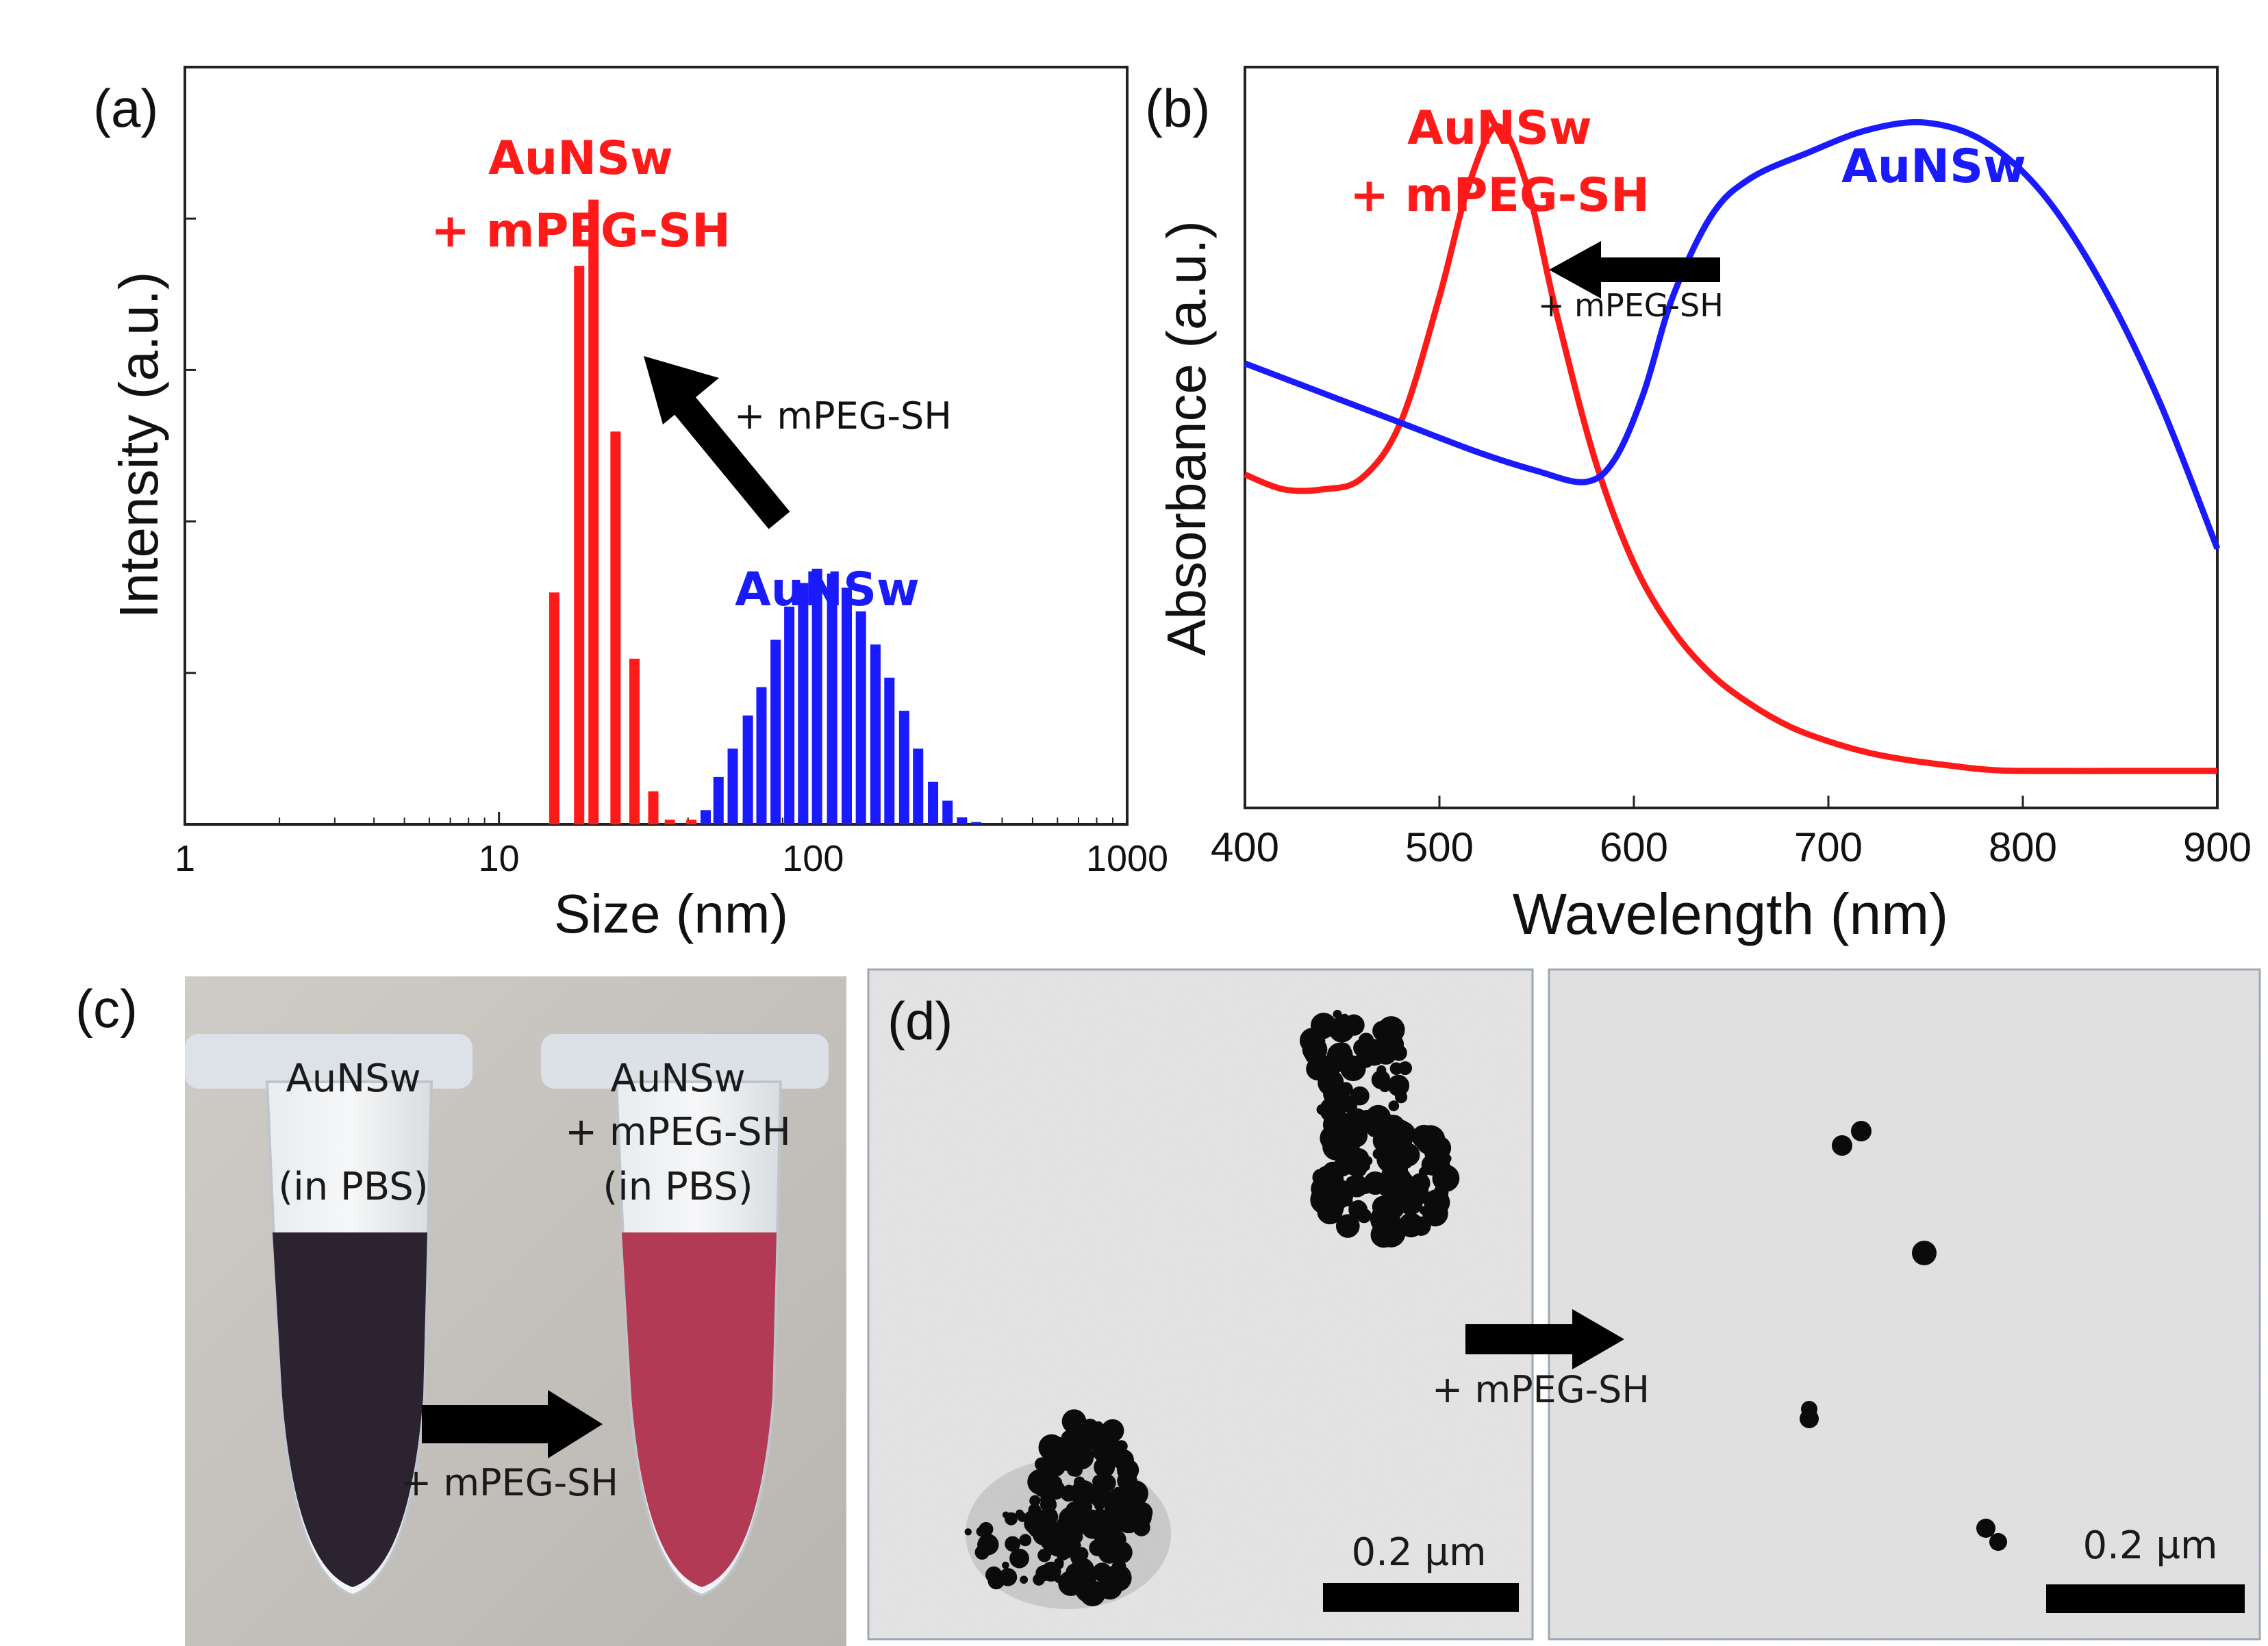  Describe the element at coordinates (813, 858) in the screenshot. I see `x-tick-label-a: 100` at that location.